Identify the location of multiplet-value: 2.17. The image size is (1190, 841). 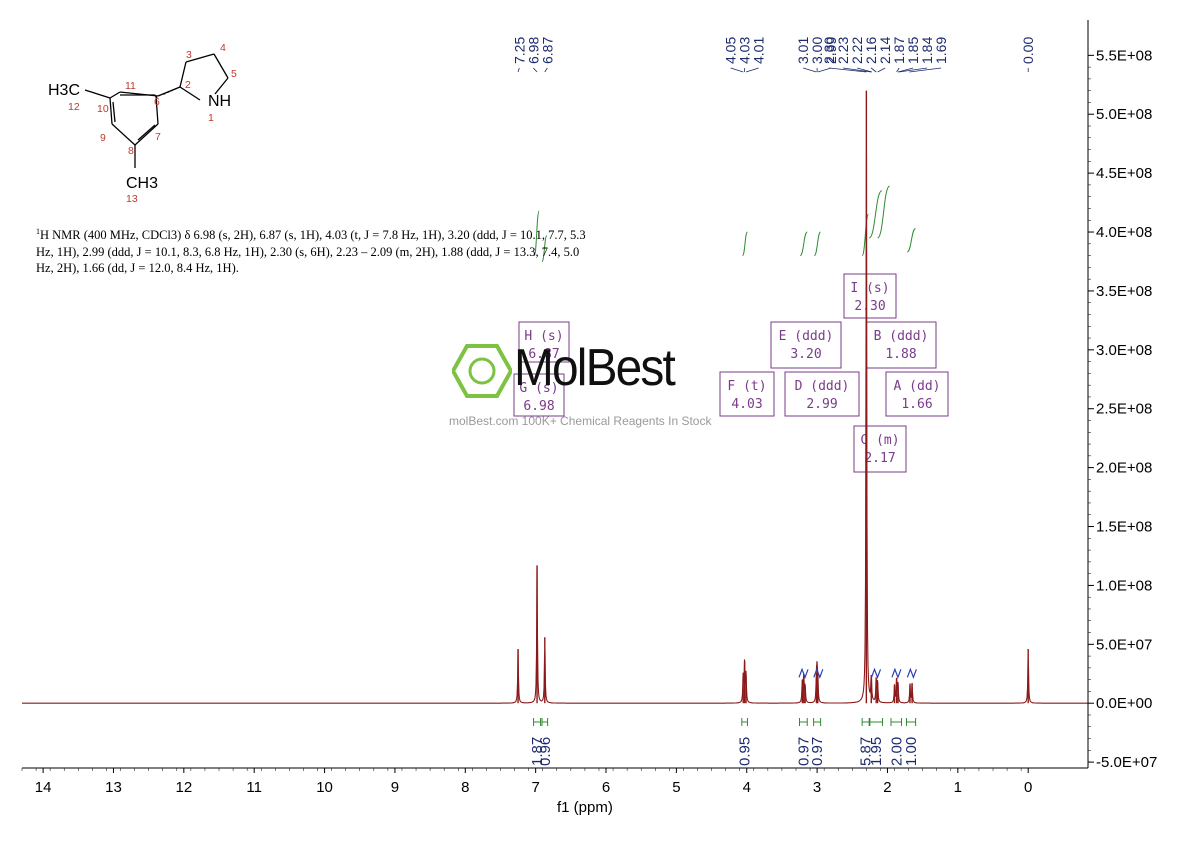
(879, 458).